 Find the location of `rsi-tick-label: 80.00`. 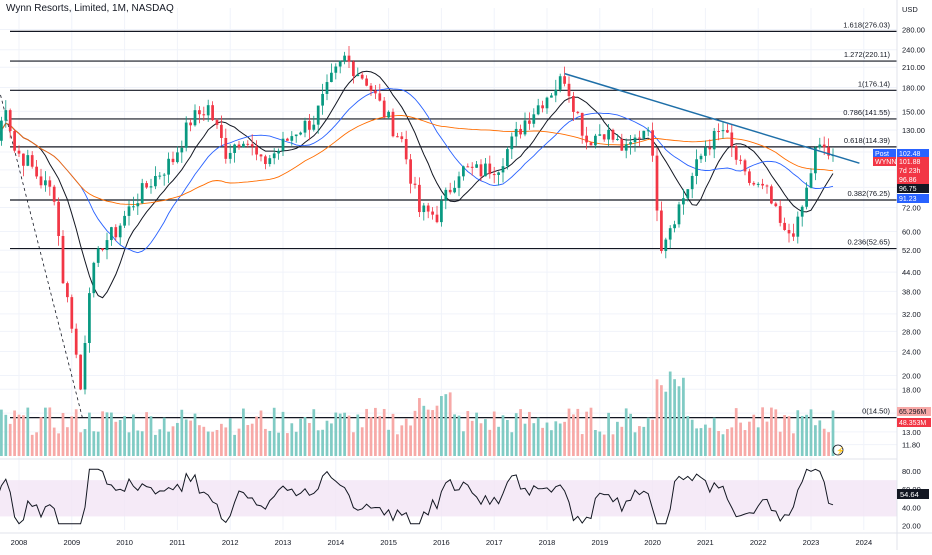

rsi-tick-label: 80.00 is located at coordinates (911, 471).